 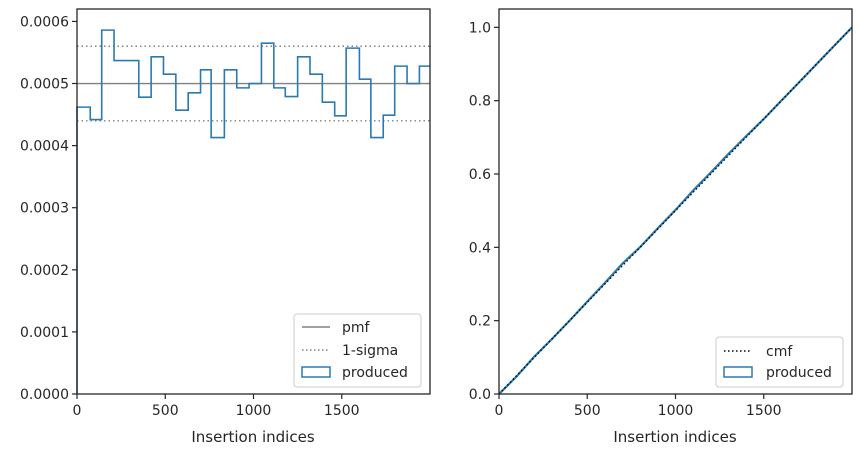 I want to click on legend-cmf-label: cmf, so click(x=779, y=352).